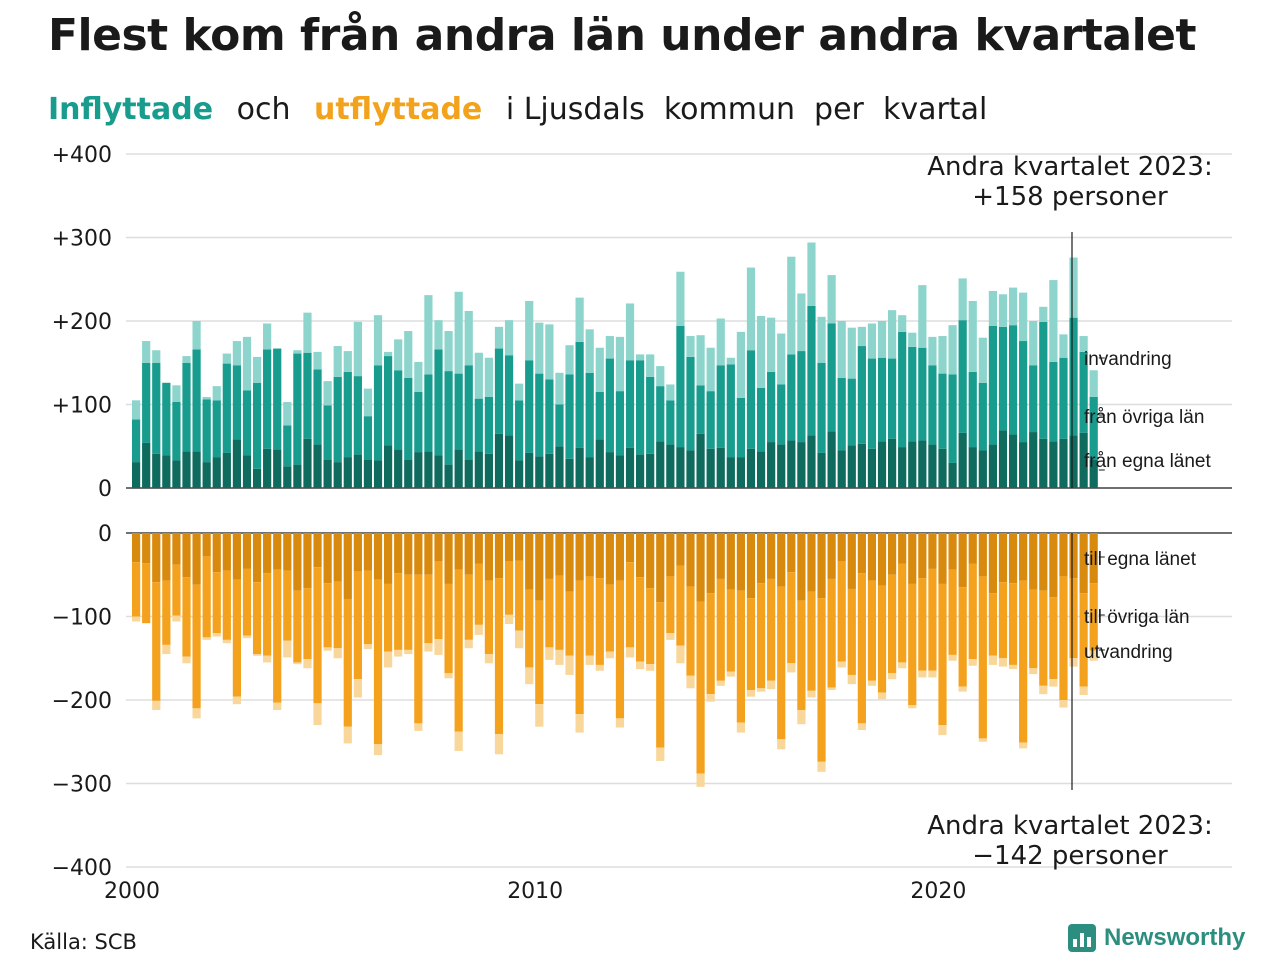  Describe the element at coordinates (82, 155) in the screenshot. I see `y-tick-label-top: +400` at that location.